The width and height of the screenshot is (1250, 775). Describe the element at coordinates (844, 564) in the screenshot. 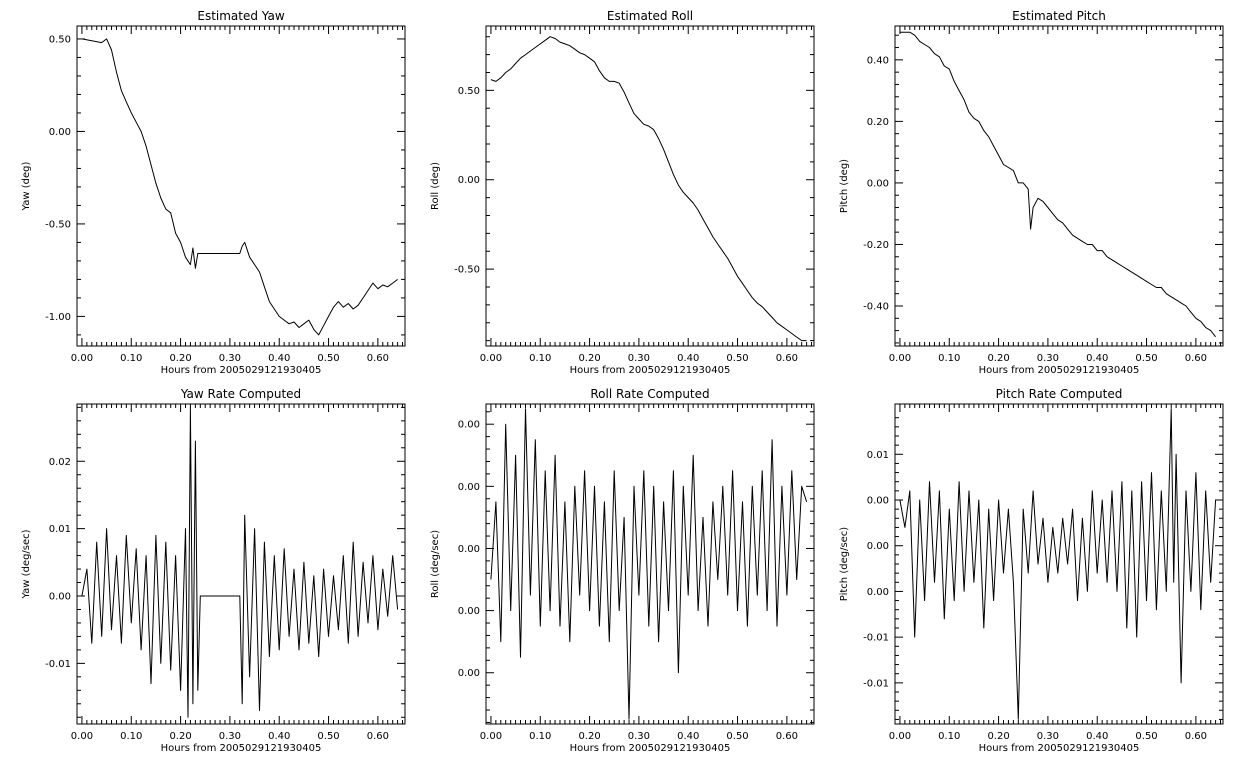

I see `y-axis-label: Pitch (deg/sec)` at that location.